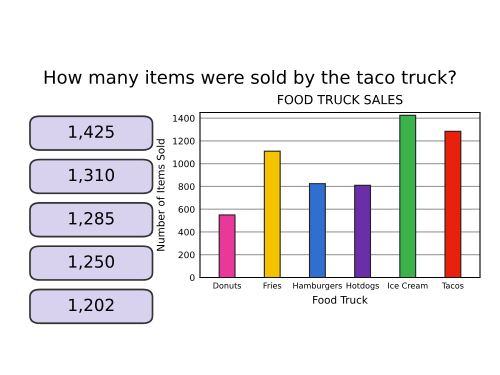 The image size is (500, 375). I want to click on x-tick-label: Ice Cream, so click(408, 285).